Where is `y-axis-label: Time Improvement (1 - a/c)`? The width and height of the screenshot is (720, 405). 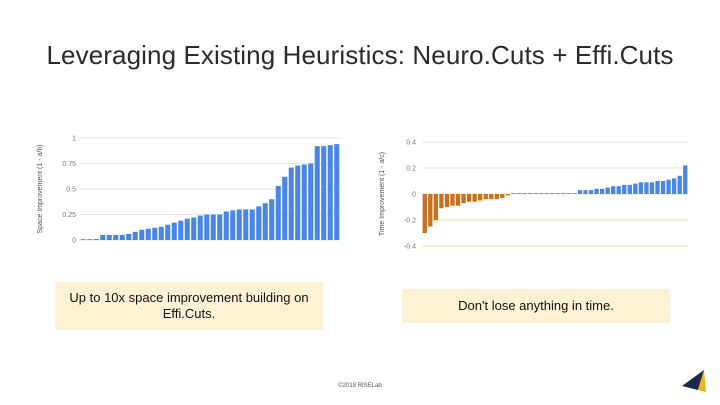 y-axis-label: Time Improvement (1 - a/c) is located at coordinates (382, 194).